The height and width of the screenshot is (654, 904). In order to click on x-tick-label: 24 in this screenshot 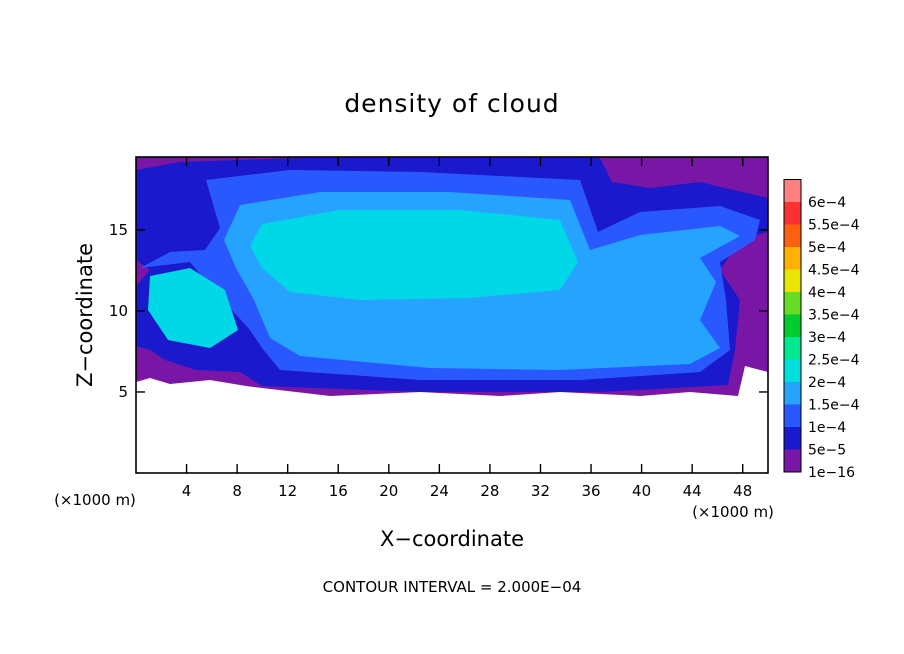, I will do `click(439, 491)`.